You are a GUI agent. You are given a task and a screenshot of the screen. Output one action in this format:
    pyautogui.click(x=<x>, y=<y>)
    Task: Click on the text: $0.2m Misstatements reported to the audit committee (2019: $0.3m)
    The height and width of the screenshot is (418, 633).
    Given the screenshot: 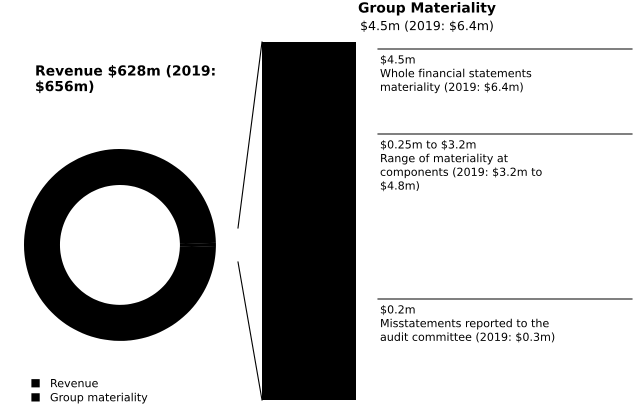 What is the action you would take?
    pyautogui.click(x=467, y=323)
    